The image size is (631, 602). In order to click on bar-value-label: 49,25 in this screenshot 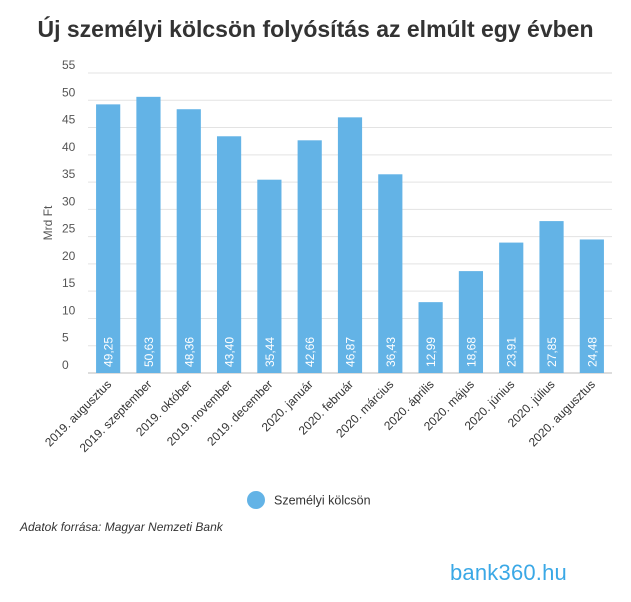, I will do `click(109, 352)`.